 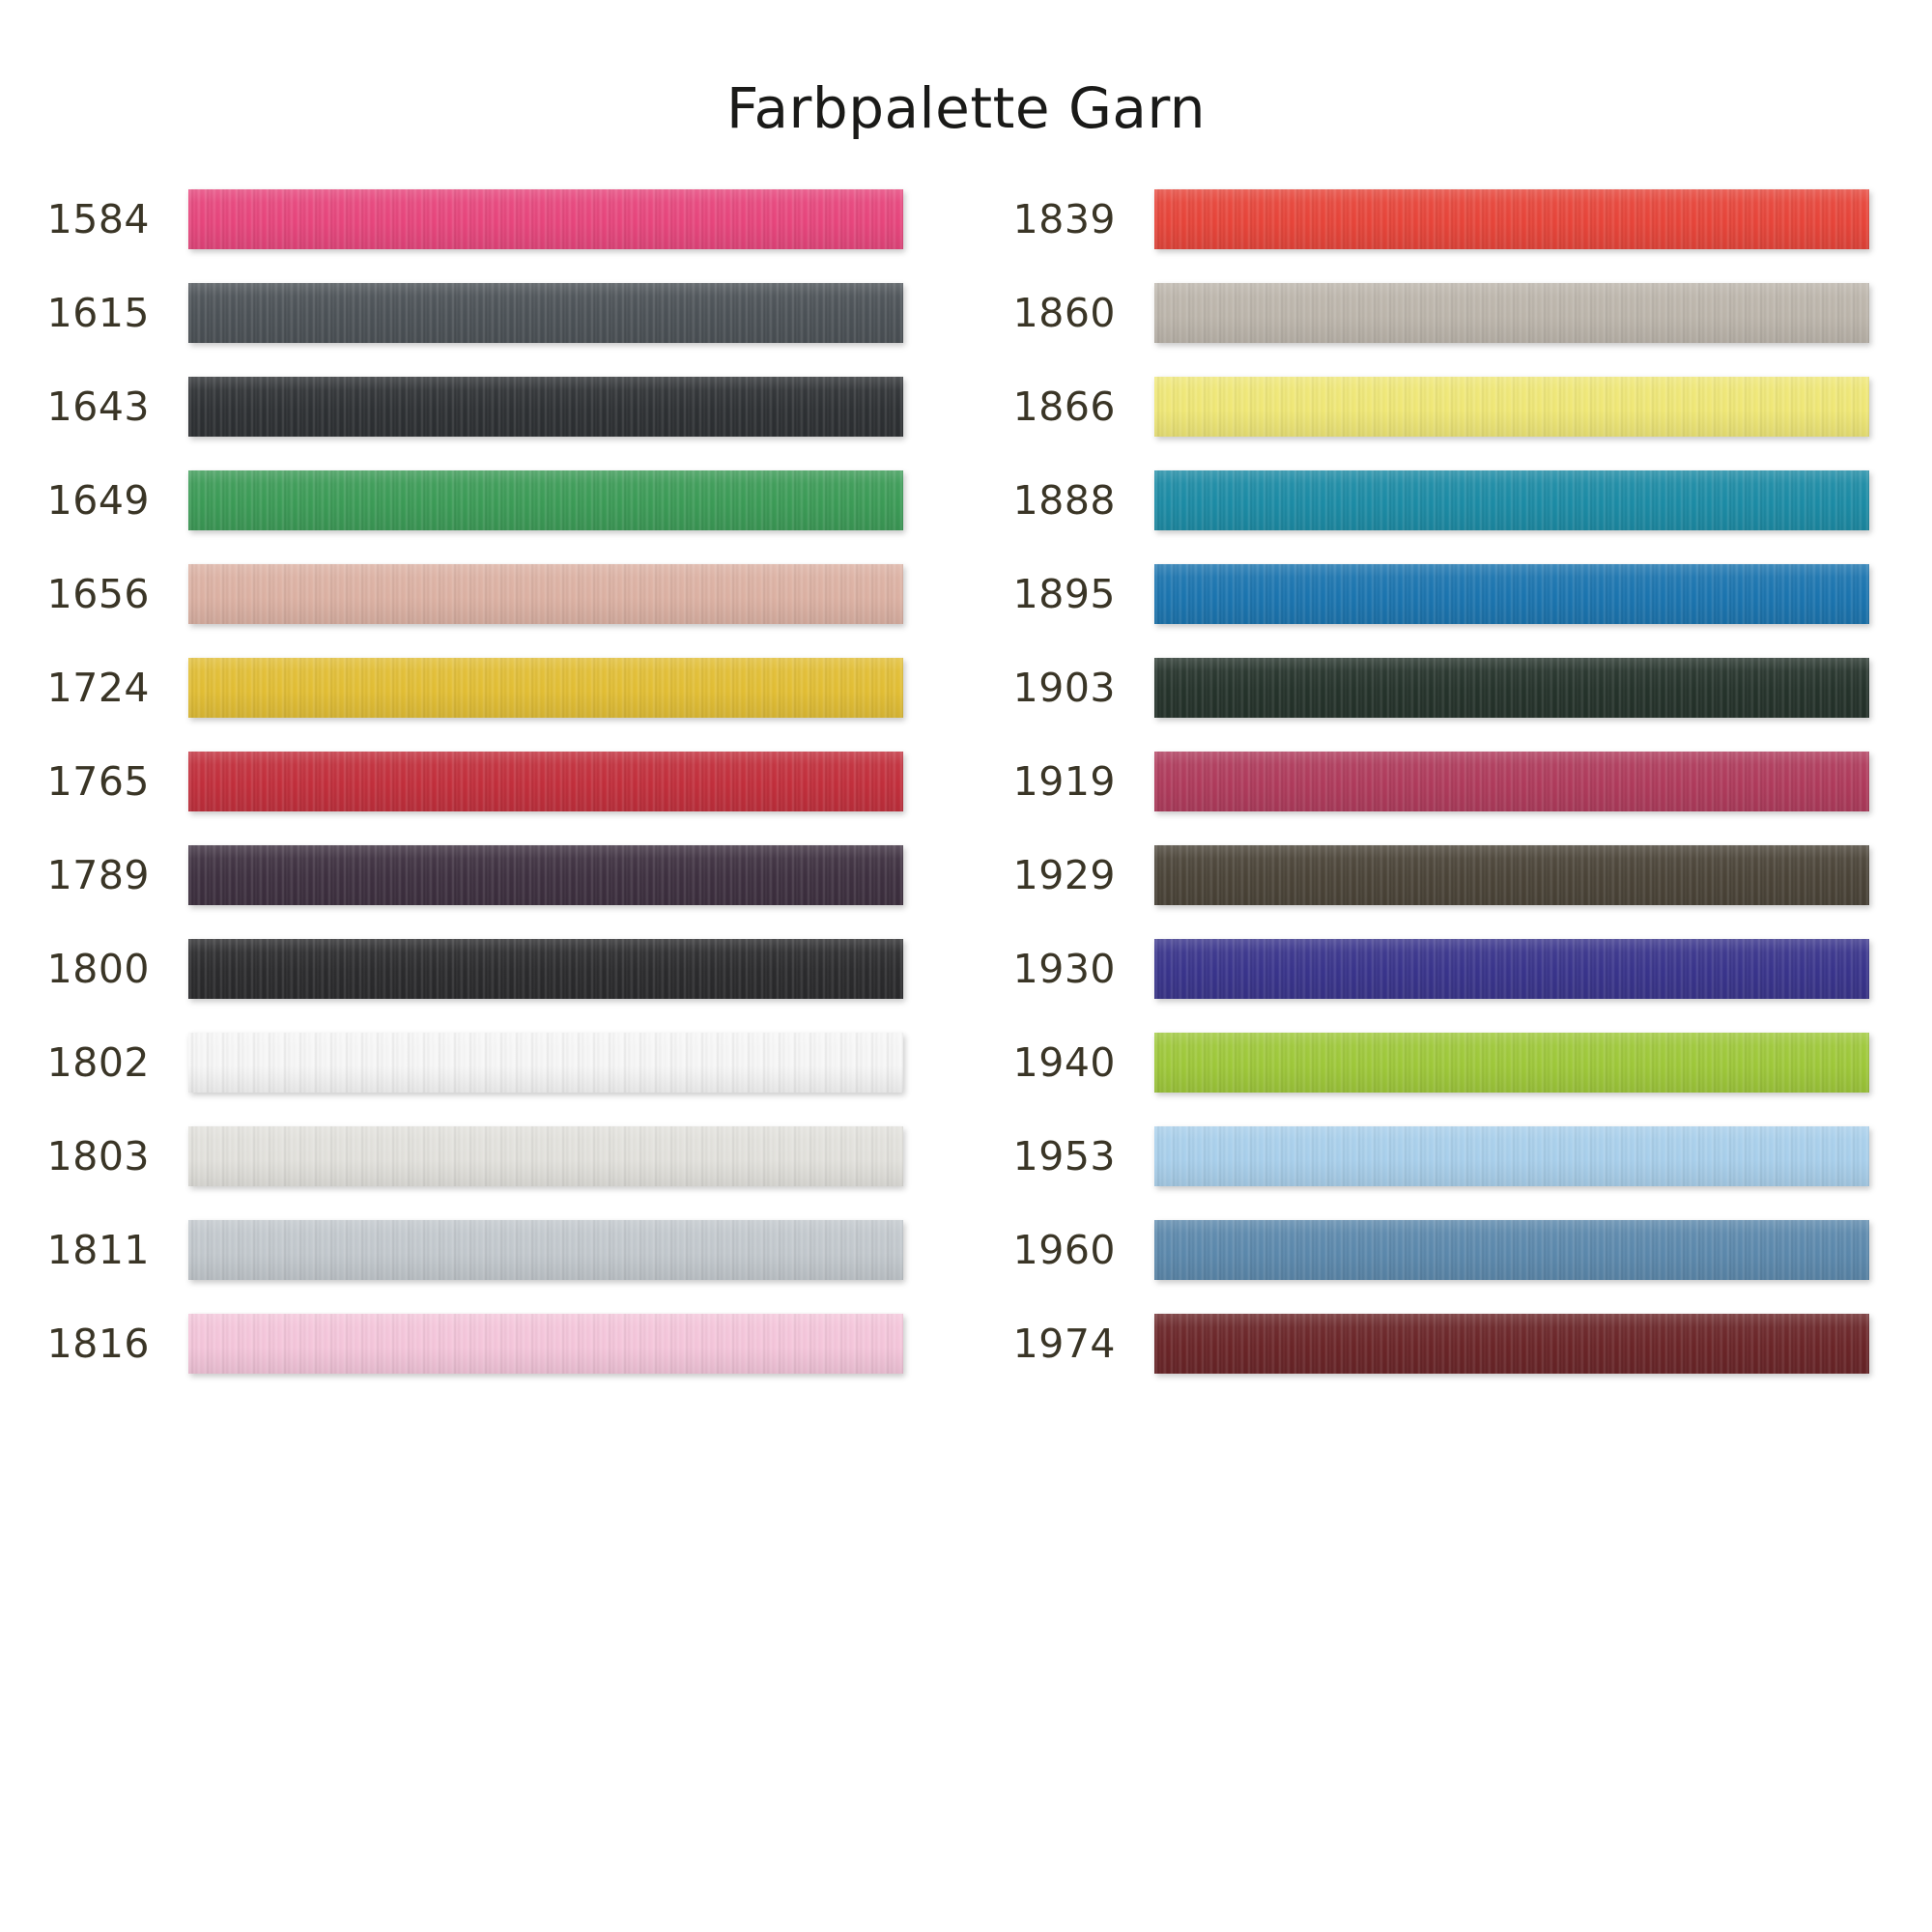 I want to click on color-swatch-1930, so click(x=1511, y=969).